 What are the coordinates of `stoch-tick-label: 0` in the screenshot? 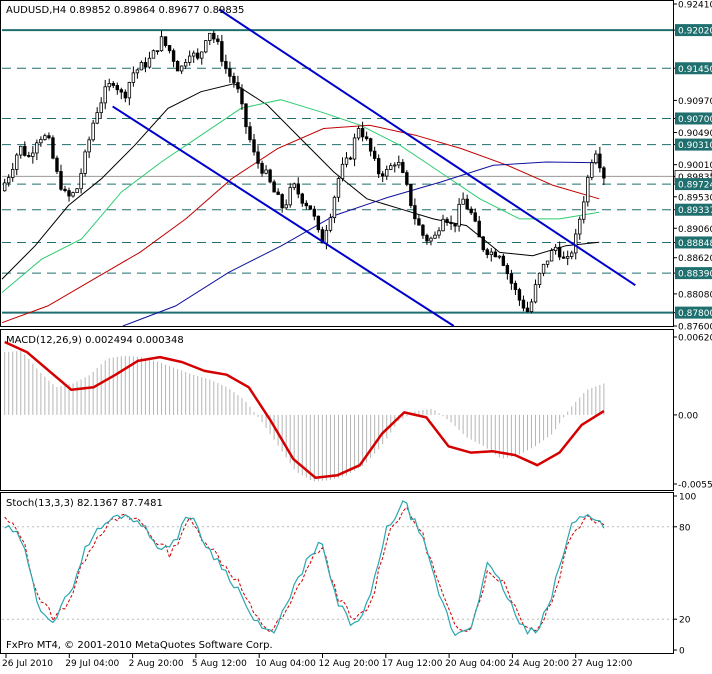 It's located at (682, 652).